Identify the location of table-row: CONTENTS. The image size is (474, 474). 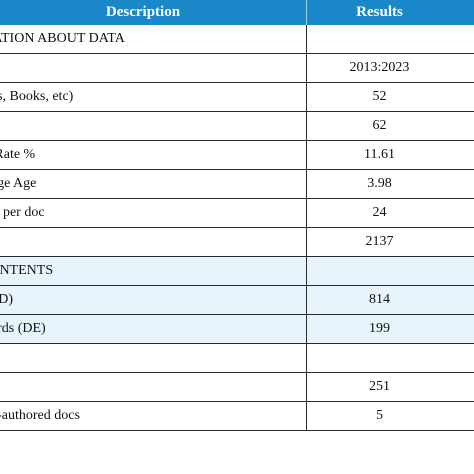
(237, 271).